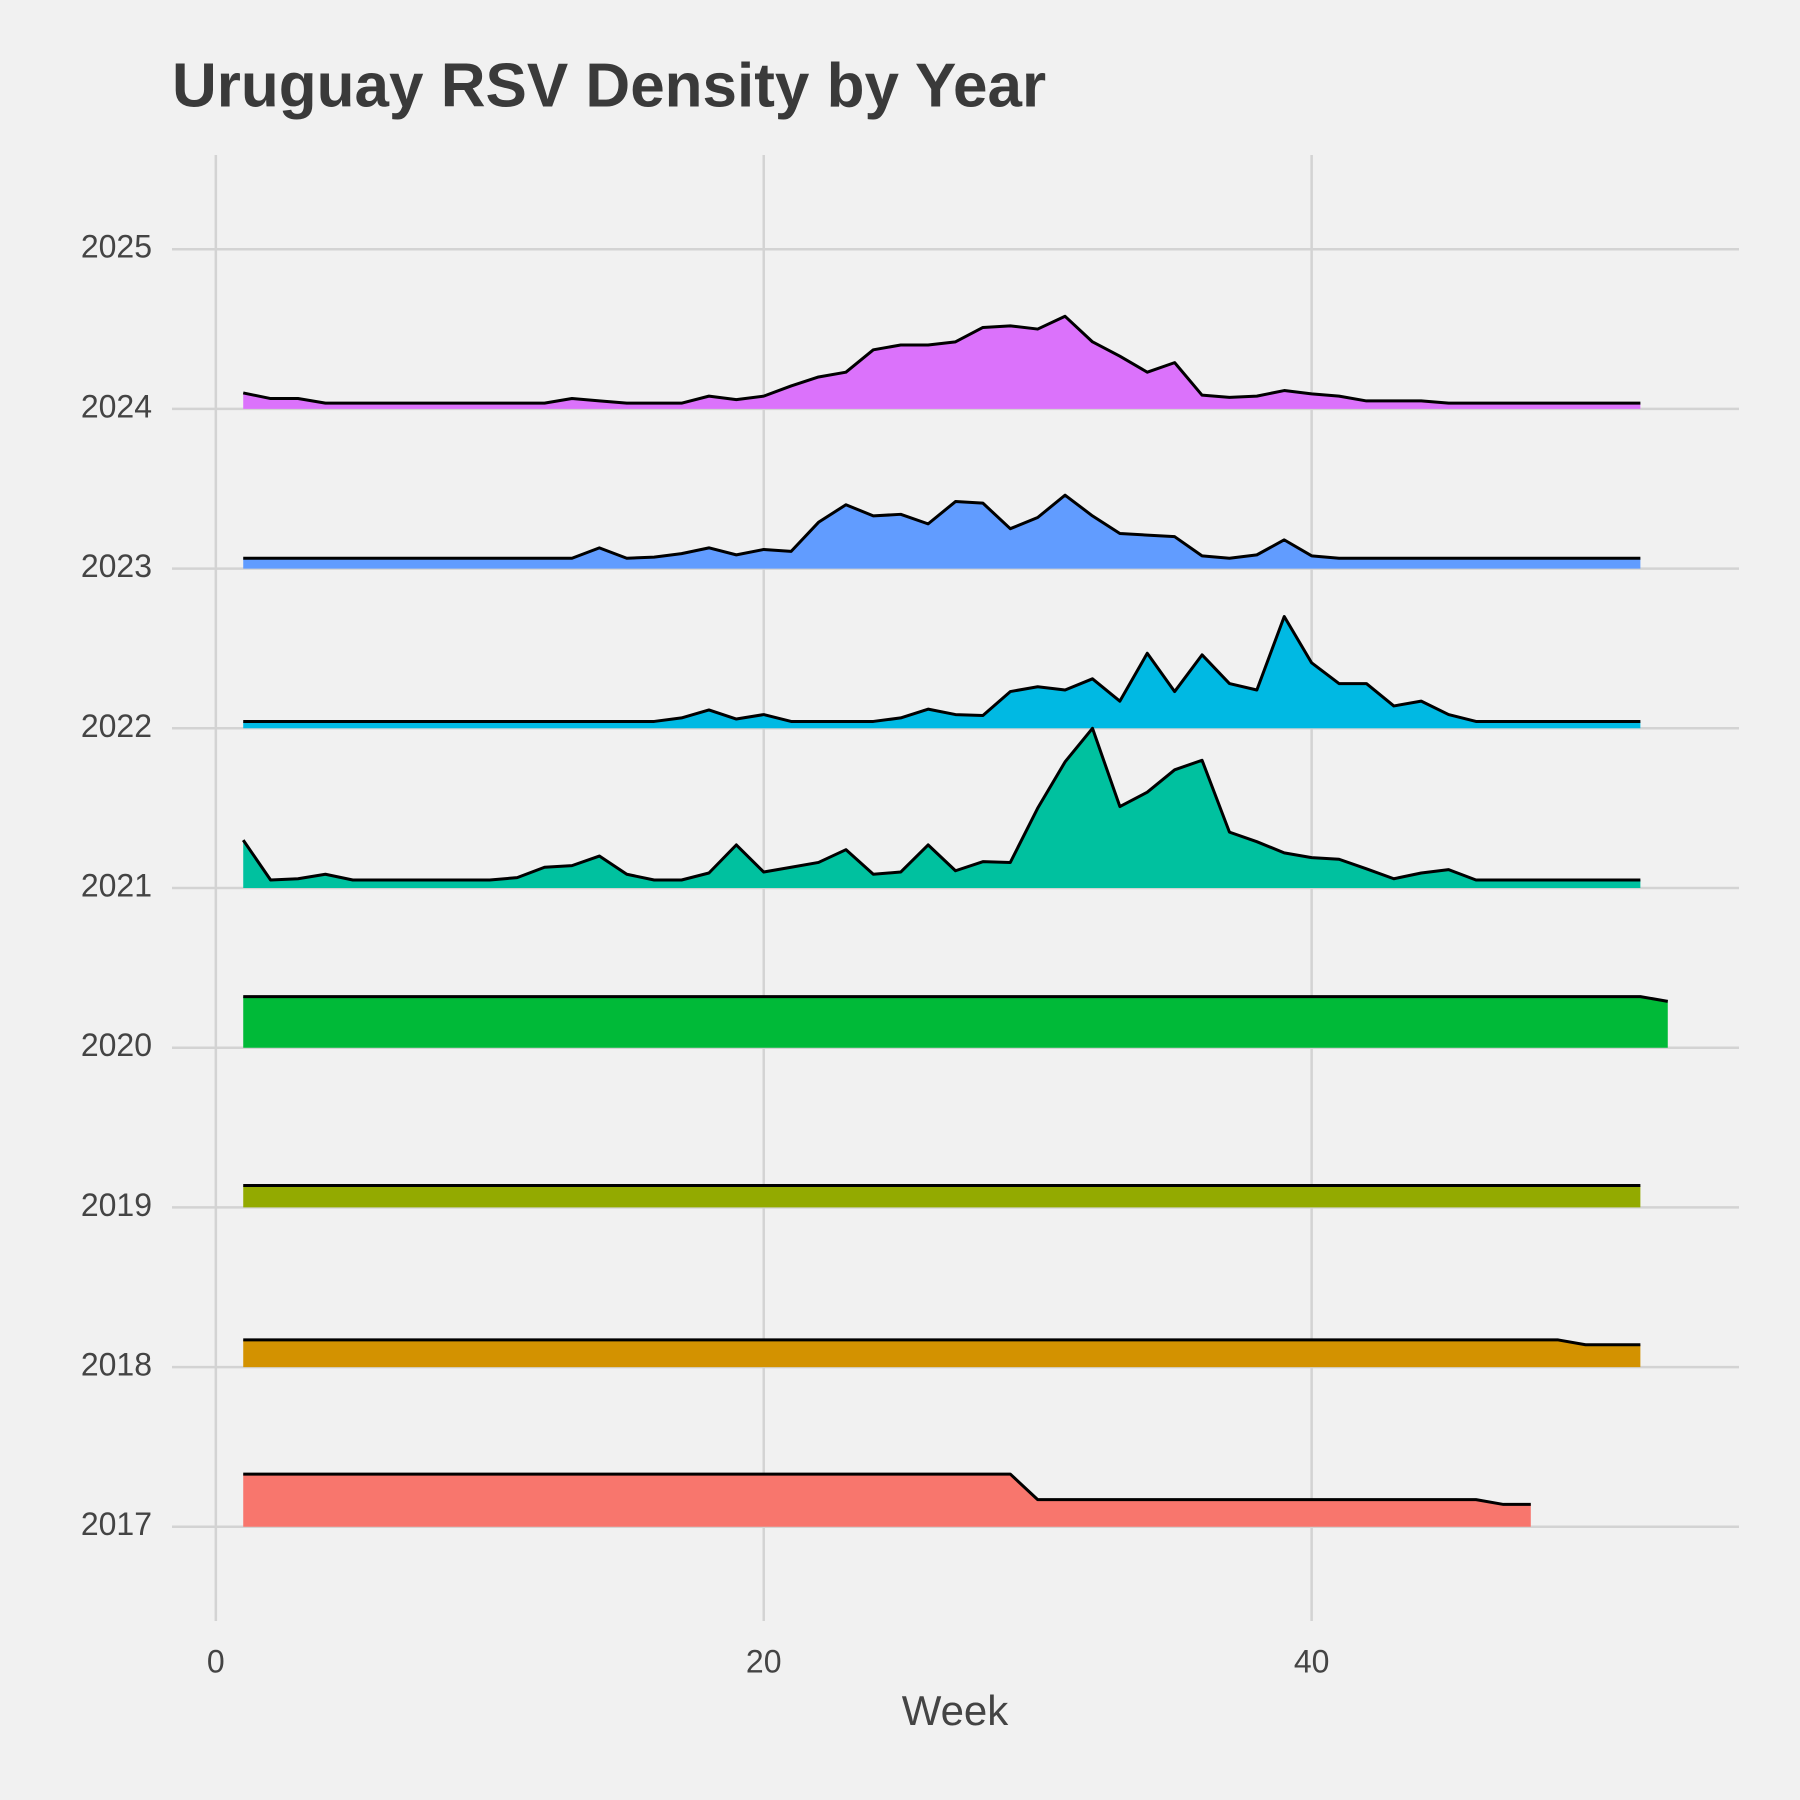 Image resolution: width=1800 pixels, height=1800 pixels. What do you see at coordinates (216, 1661) in the screenshot?
I see `x-tick-label: 0` at bounding box center [216, 1661].